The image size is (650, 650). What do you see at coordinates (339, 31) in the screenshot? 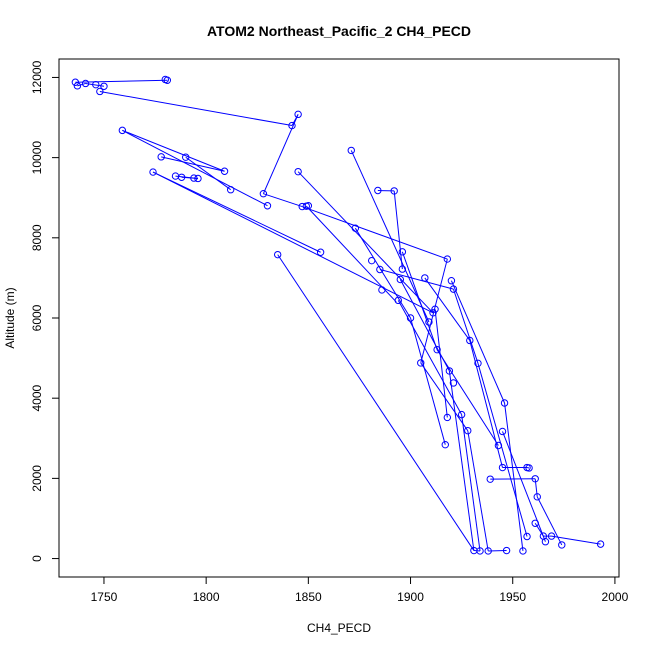
I see `chart-title: ATOM2 Northeast_Pacific_2 CH4_PECD` at bounding box center [339, 31].